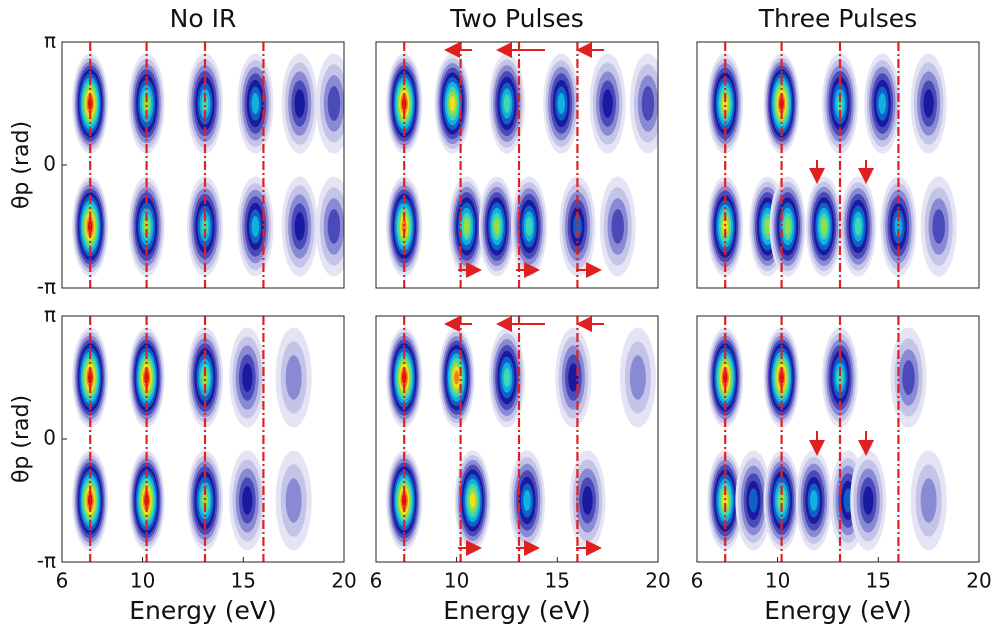  What do you see at coordinates (516, 18) in the screenshot?
I see `panel-title: Two Pulses` at bounding box center [516, 18].